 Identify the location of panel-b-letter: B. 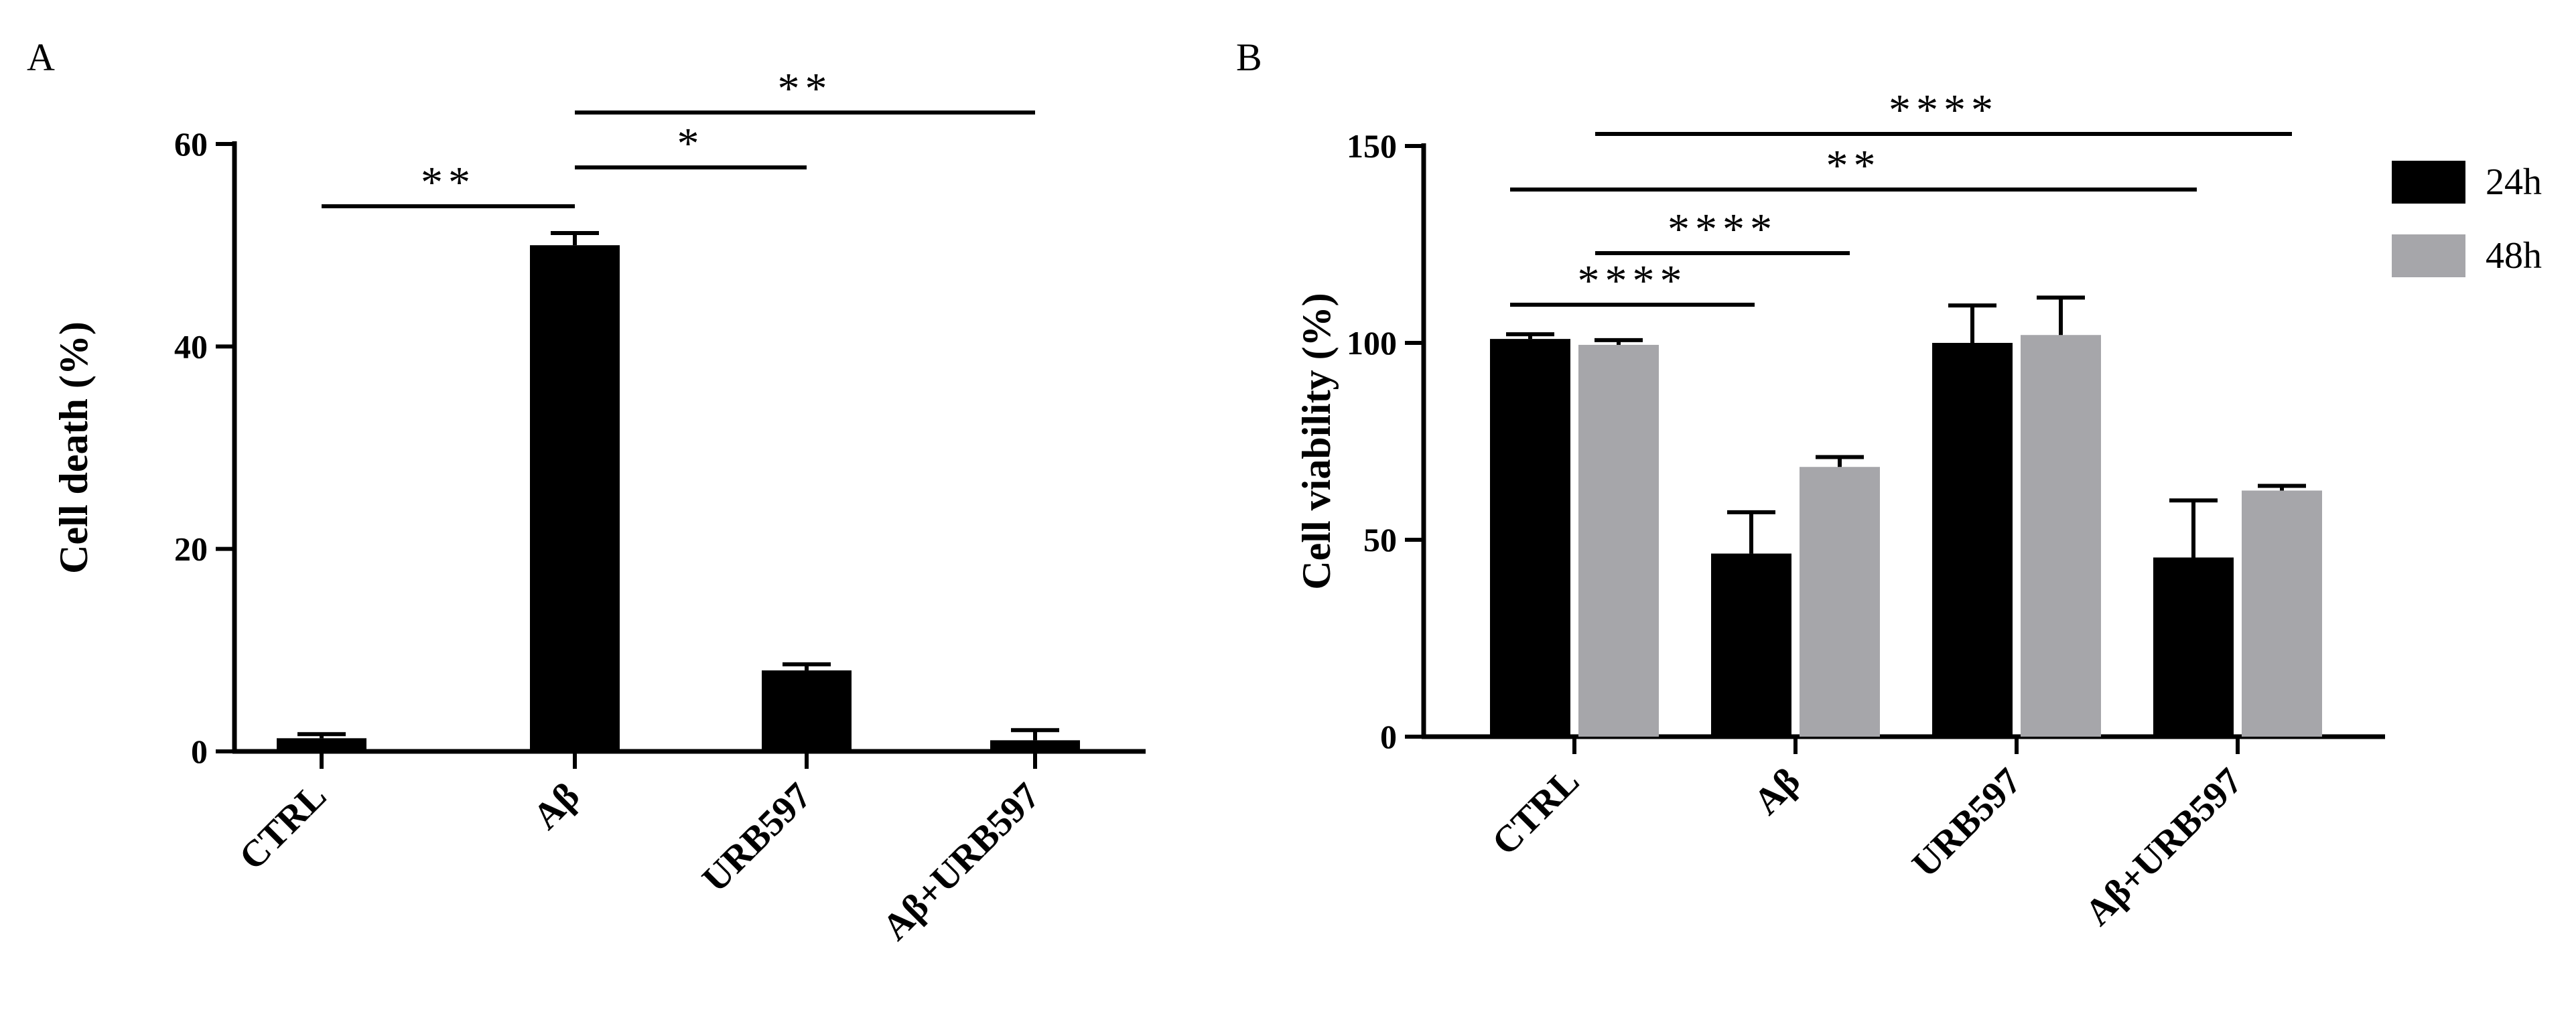
(1249, 57).